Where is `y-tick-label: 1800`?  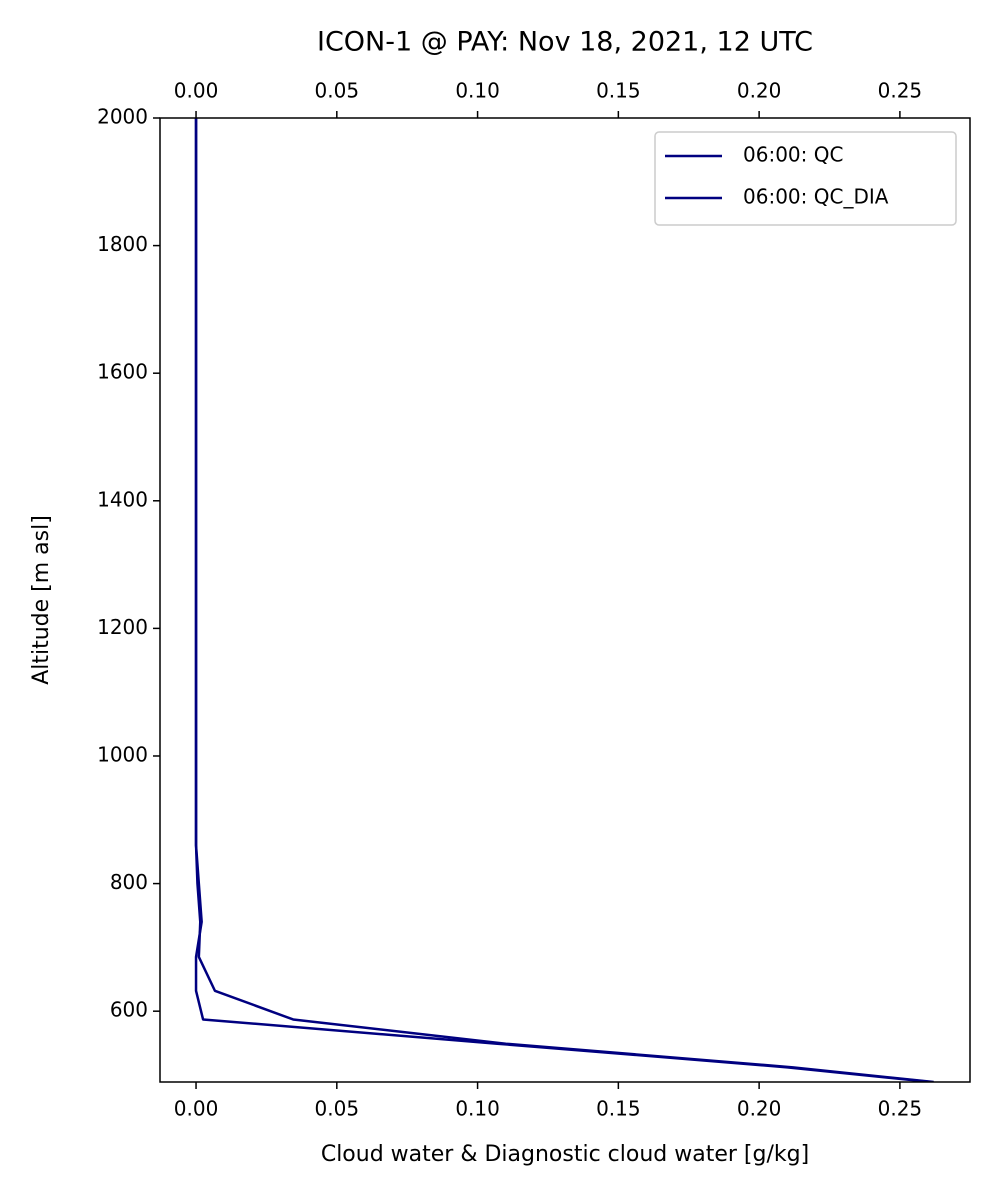
y-tick-label: 1800 is located at coordinates (122, 244).